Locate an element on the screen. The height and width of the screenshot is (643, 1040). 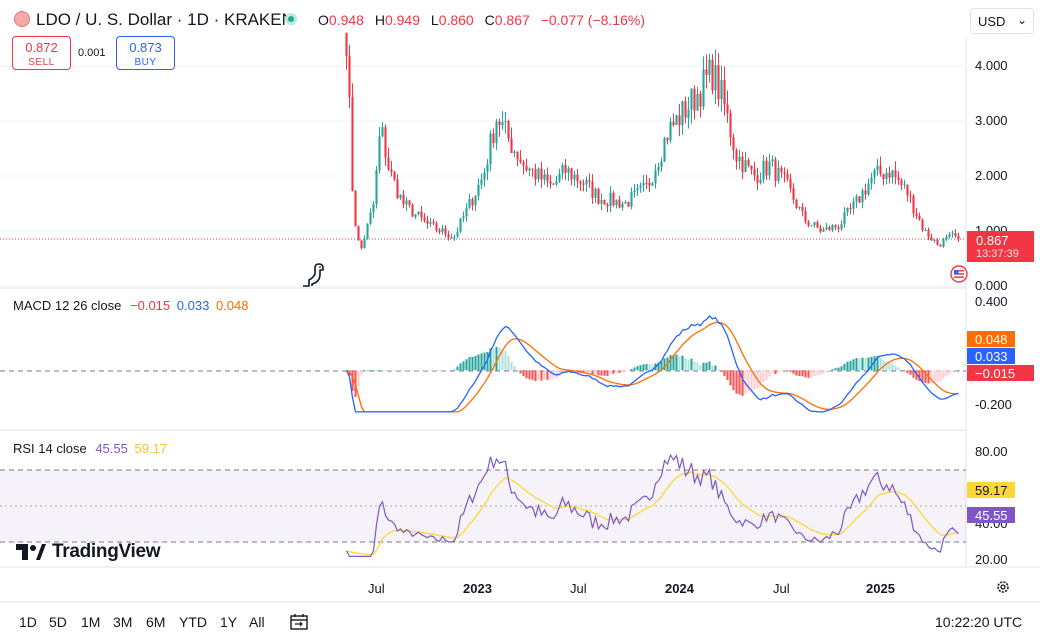
gear-icon is located at coordinates (1003, 587).